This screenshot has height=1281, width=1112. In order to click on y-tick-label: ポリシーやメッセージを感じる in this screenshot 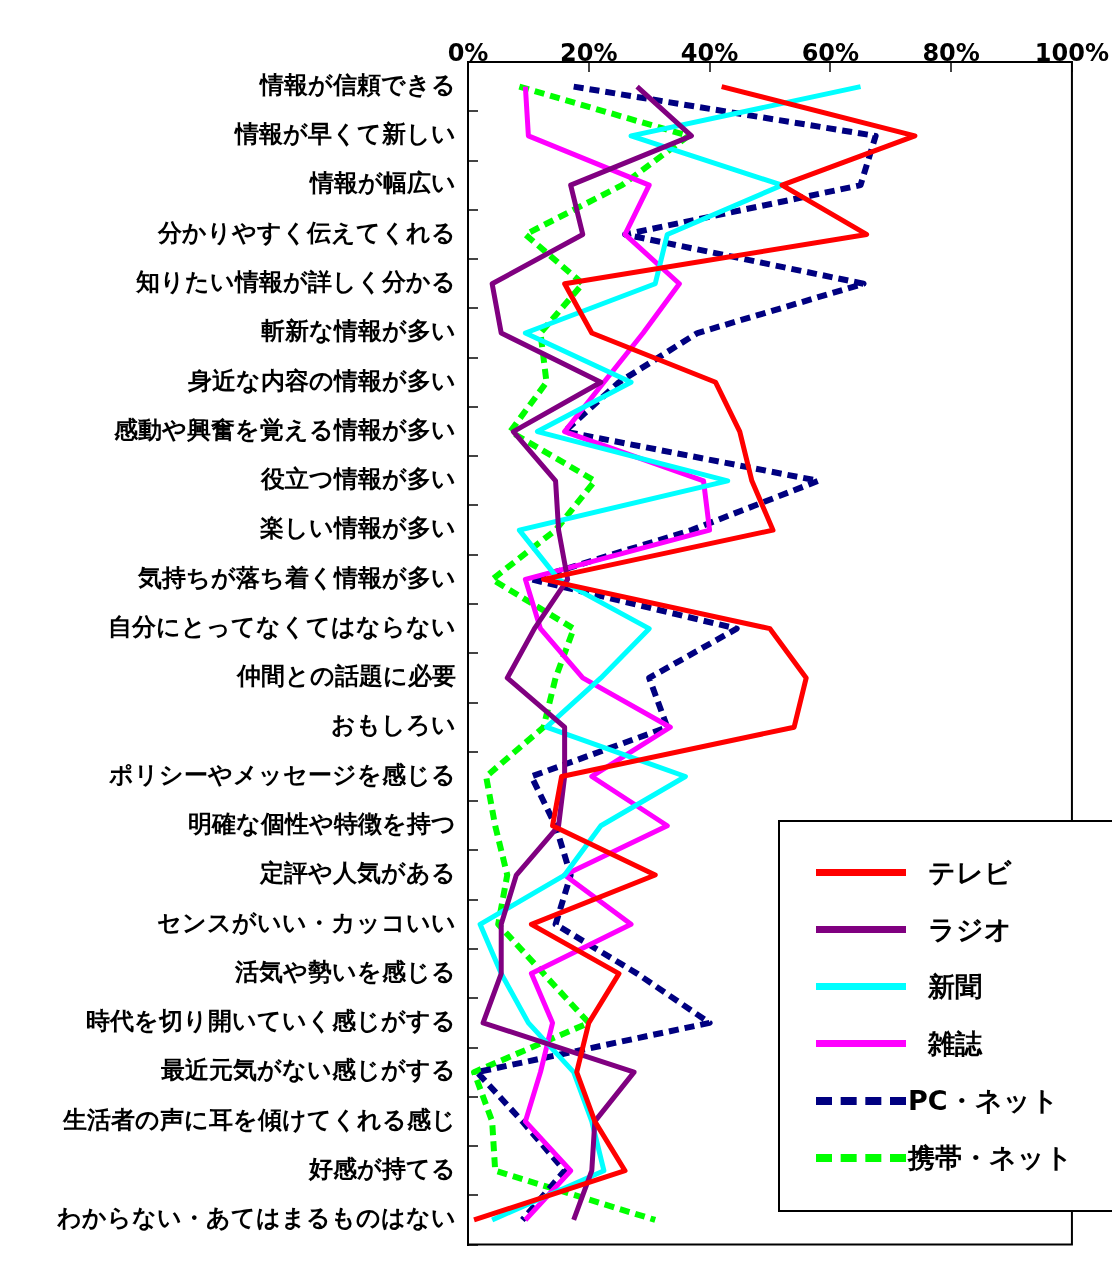, I will do `click(282, 774)`.